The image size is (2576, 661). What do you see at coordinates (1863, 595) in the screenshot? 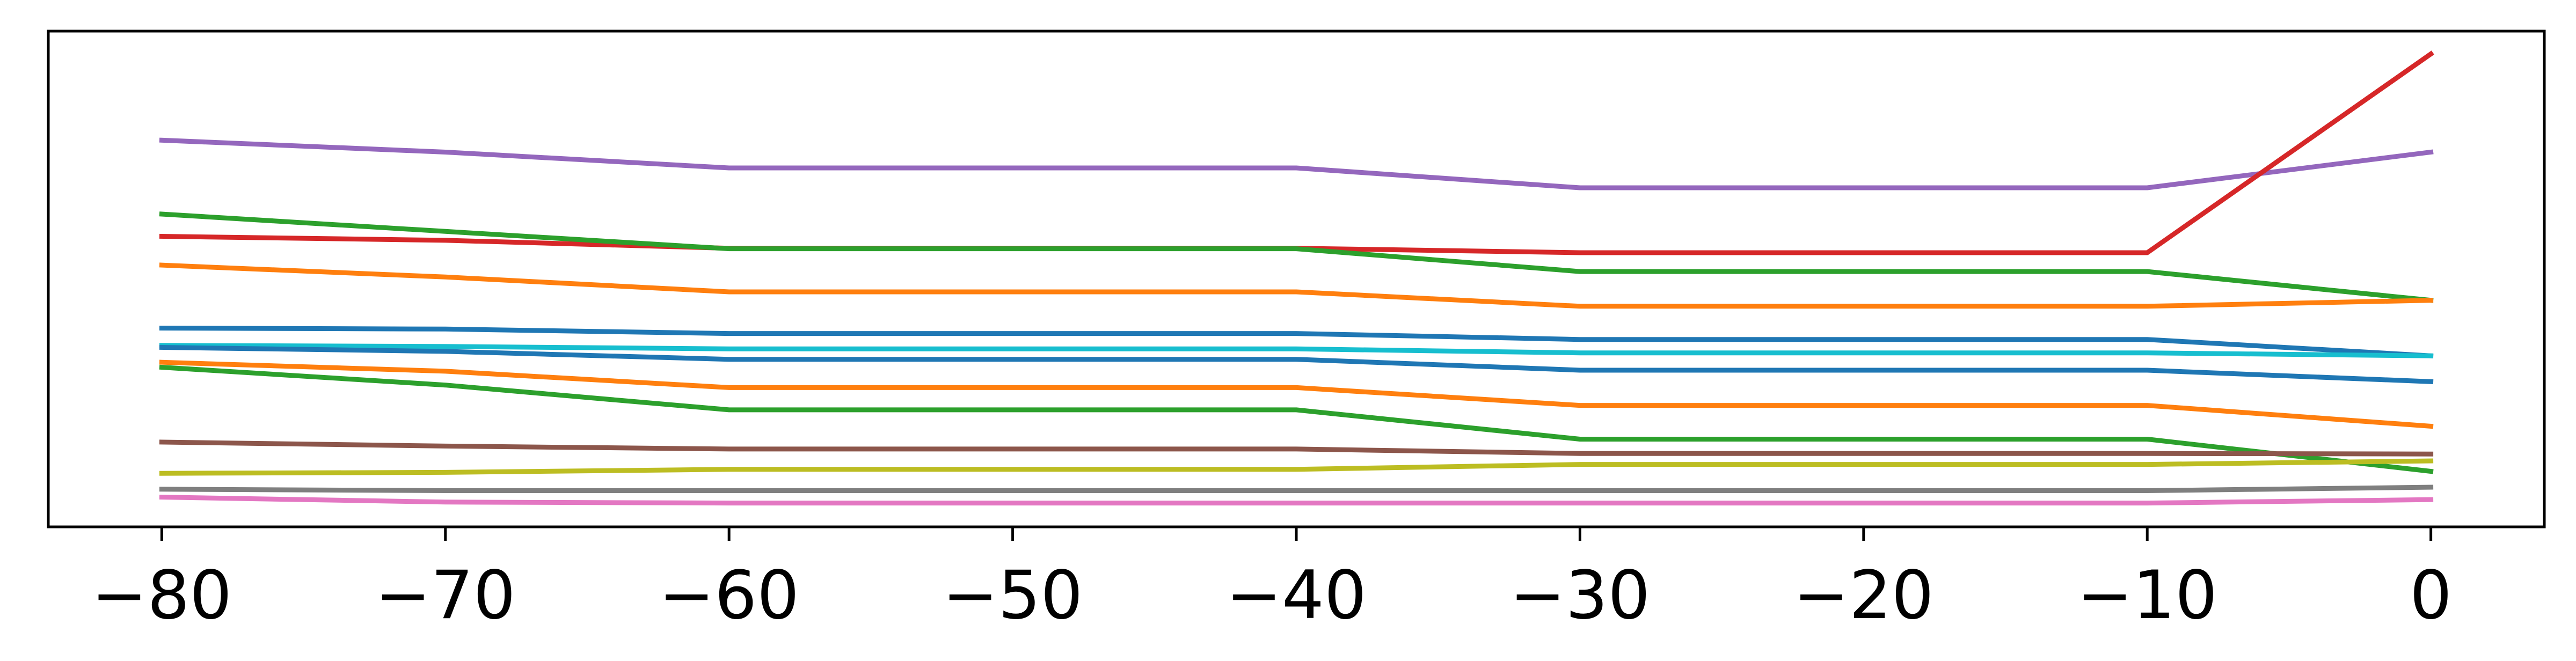
I see `x-tick-label: −20` at bounding box center [1863, 595].